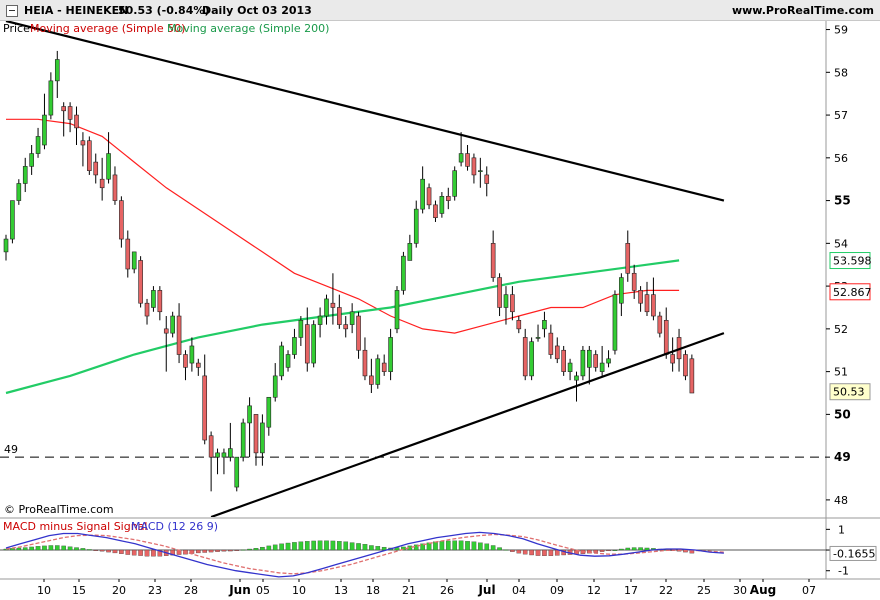 This screenshot has width=880, height=600. What do you see at coordinates (11, 449) in the screenshot?
I see `dashed-level-label: 49` at bounding box center [11, 449].